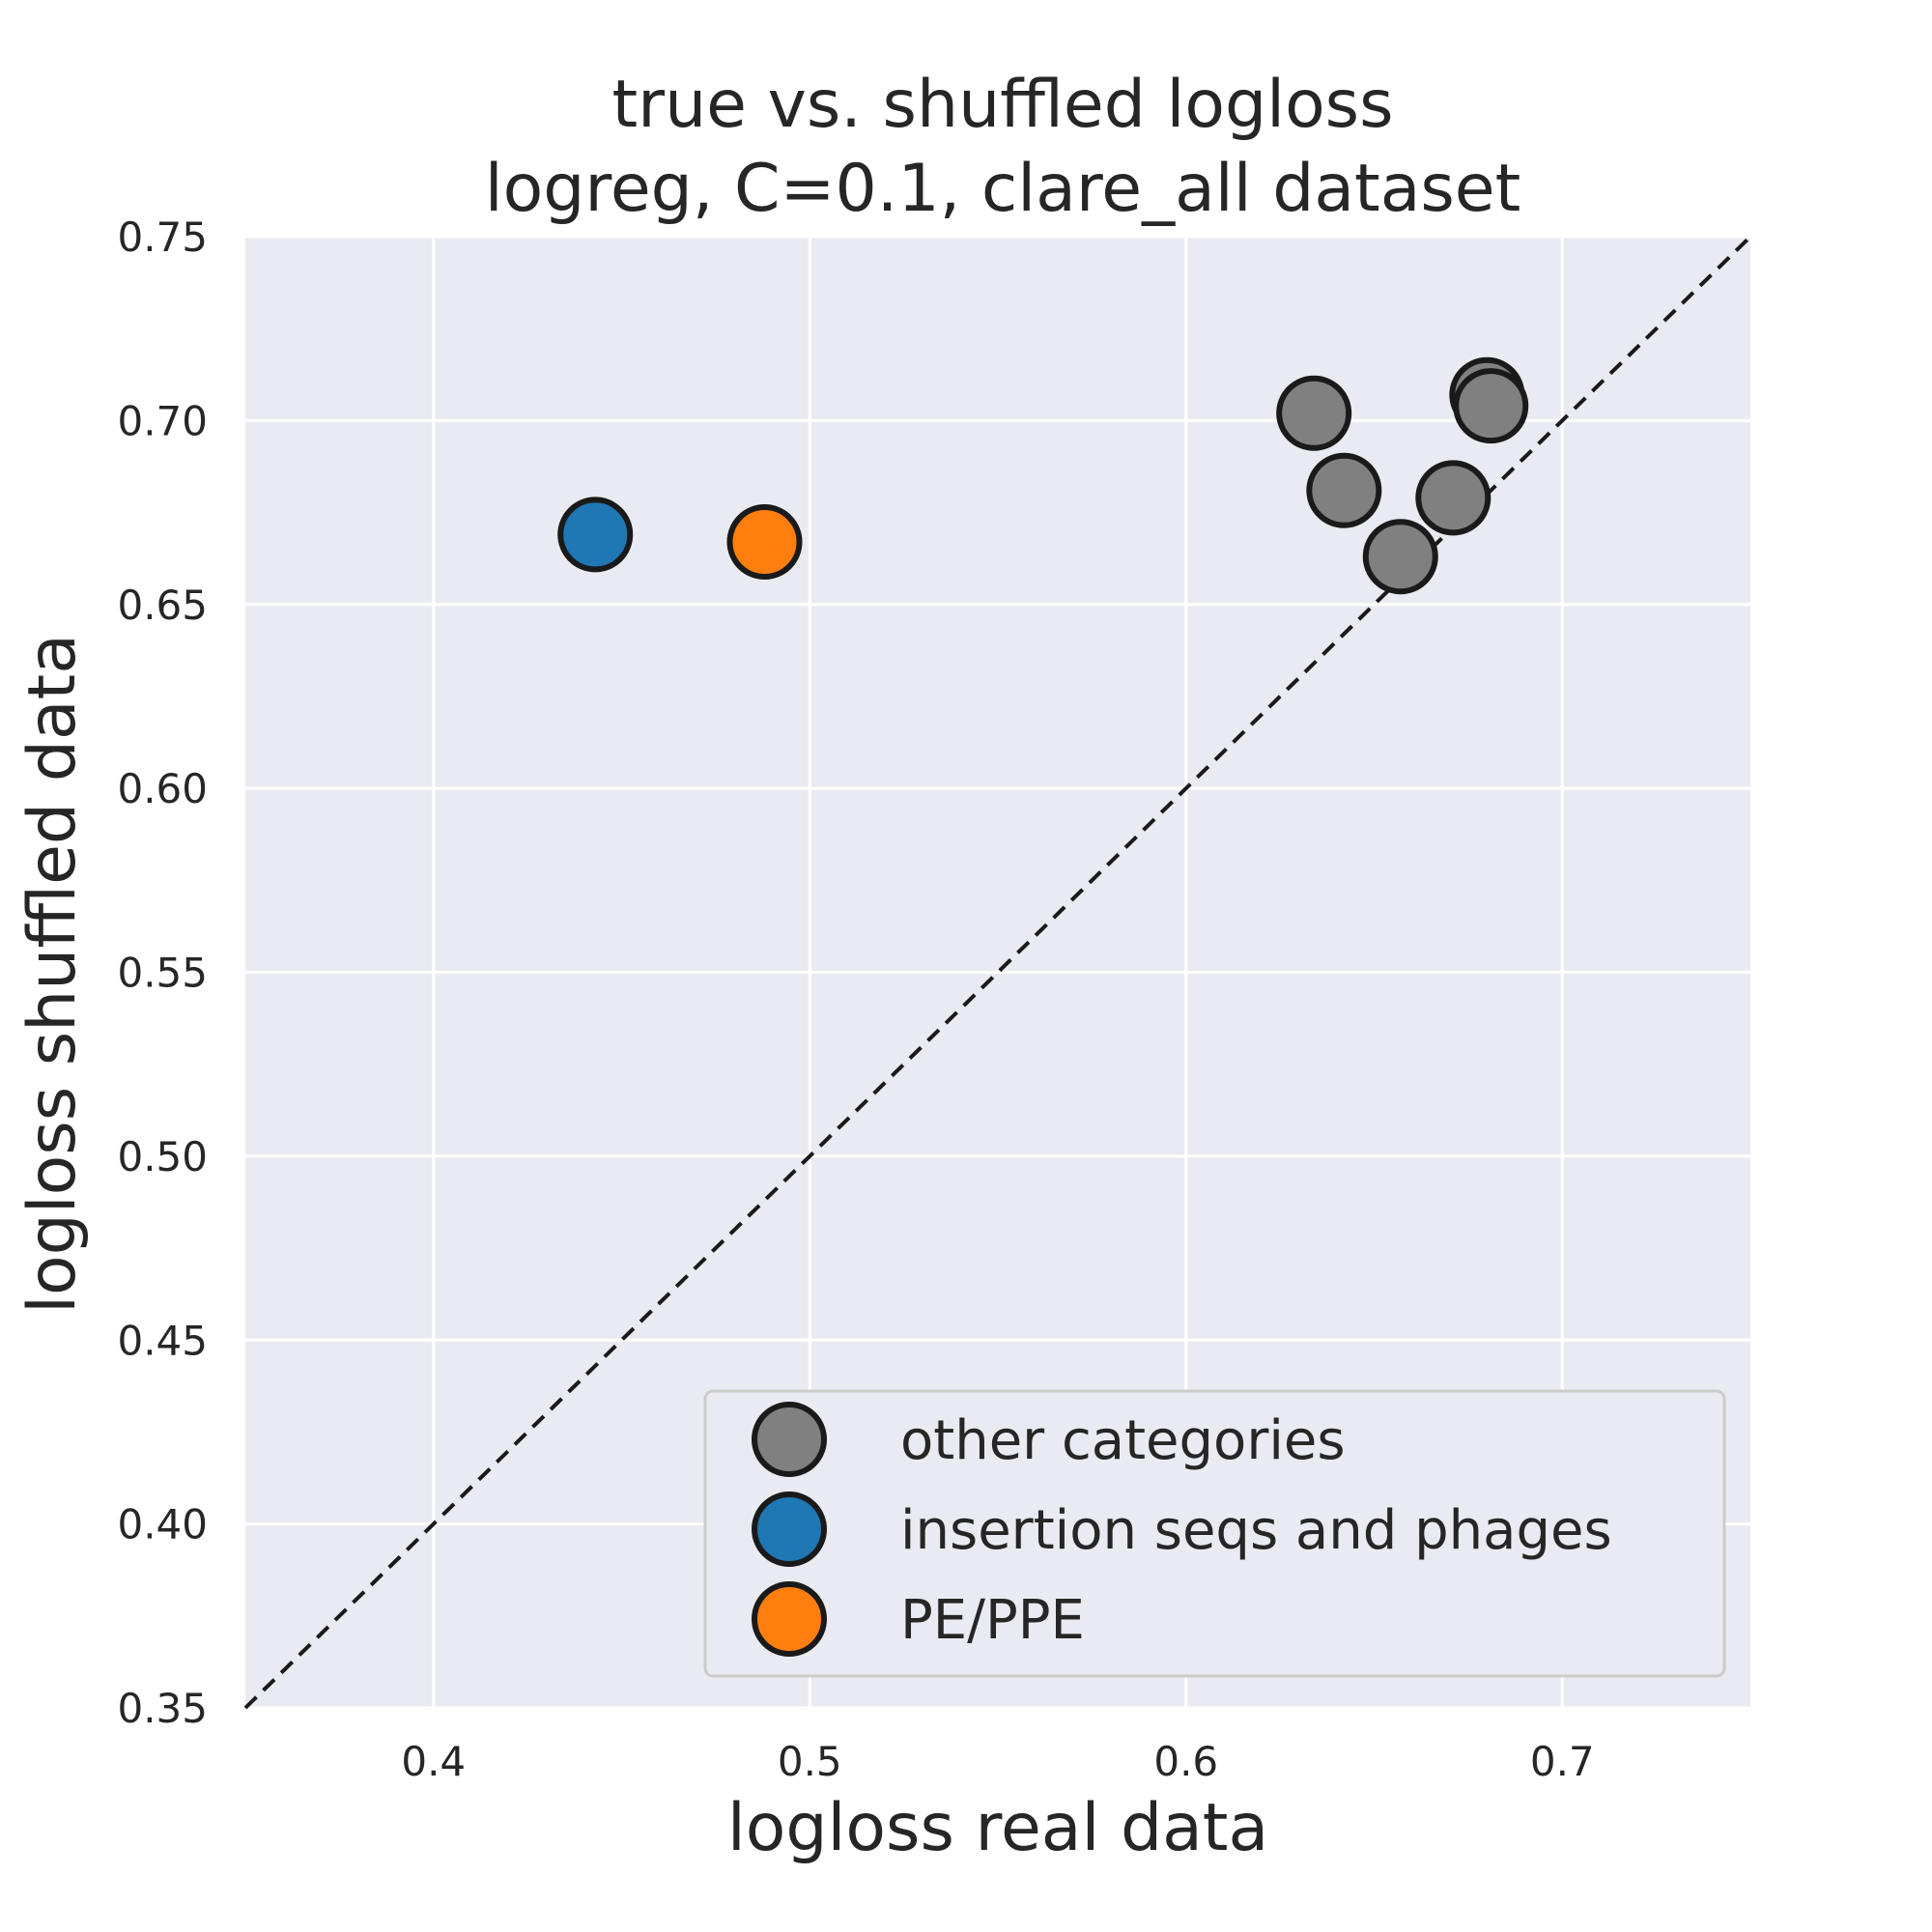  What do you see at coordinates (162, 1708) in the screenshot?
I see `y-tick-label: 0.35` at bounding box center [162, 1708].